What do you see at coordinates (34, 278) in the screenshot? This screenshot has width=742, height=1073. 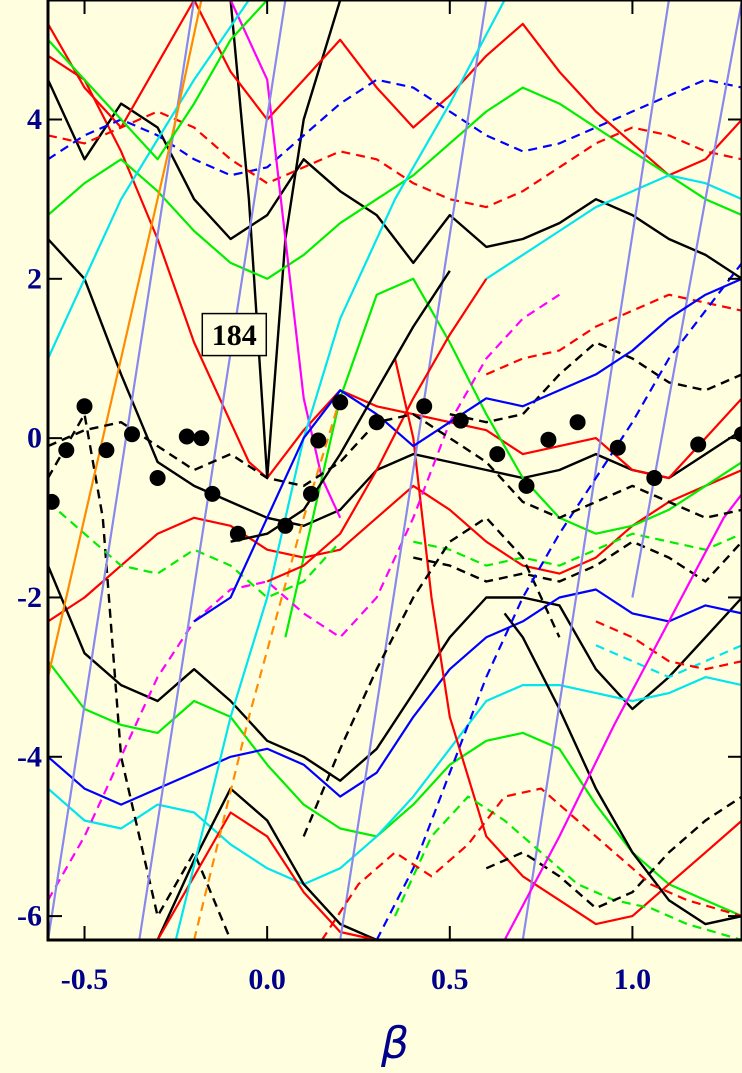 I see `y-tick-label-2: 2` at bounding box center [34, 278].